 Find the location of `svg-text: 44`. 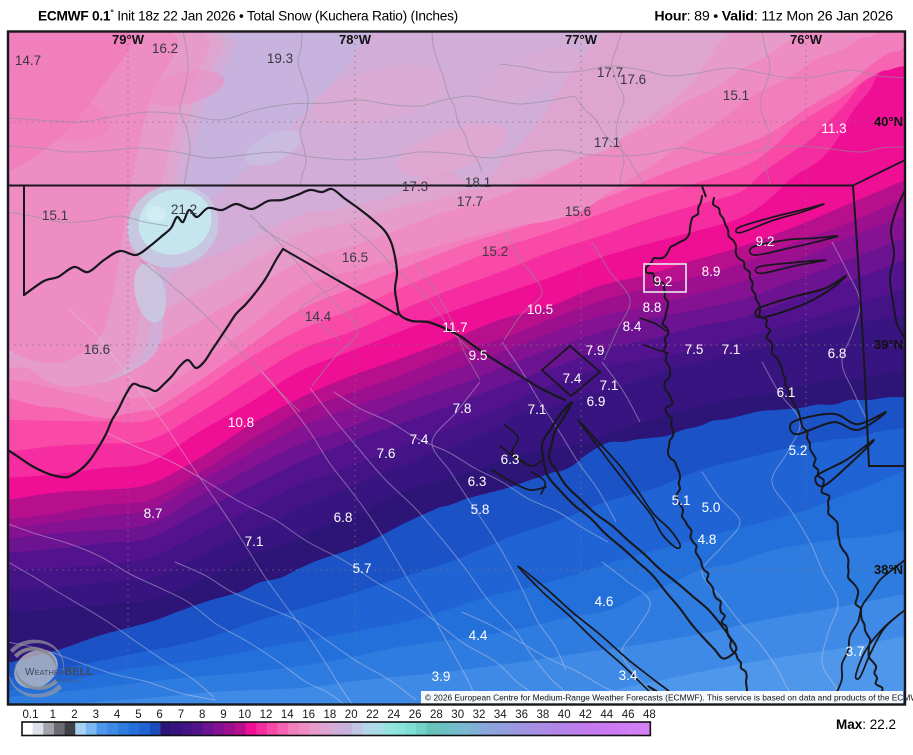

svg-text: 44 is located at coordinates (606, 715).